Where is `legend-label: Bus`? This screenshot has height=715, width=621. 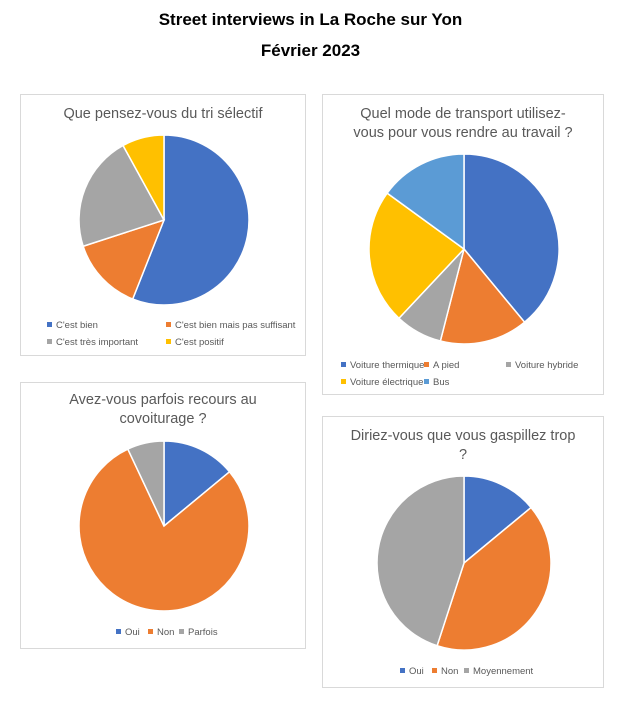
legend-label: Bus is located at coordinates (441, 382).